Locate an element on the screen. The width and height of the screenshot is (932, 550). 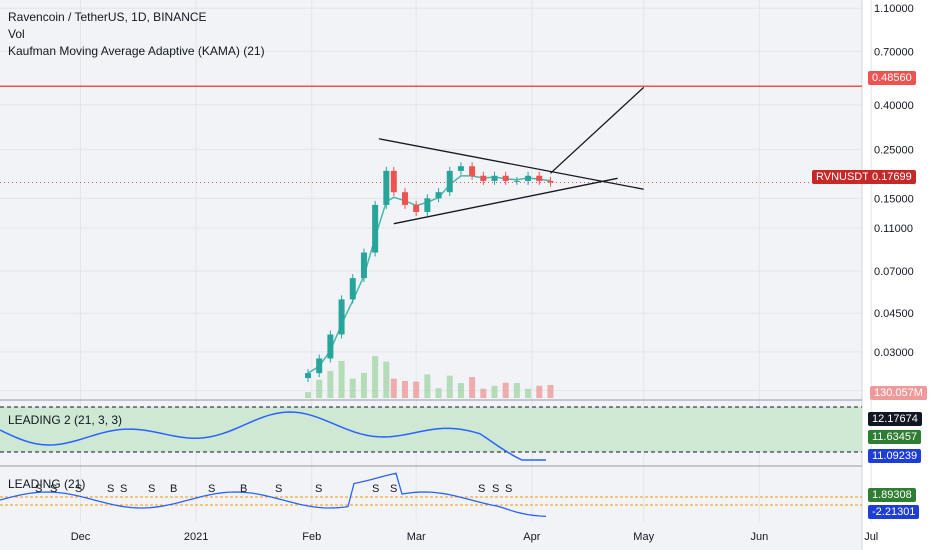
last-price-tag: 0.17699 is located at coordinates (892, 177).